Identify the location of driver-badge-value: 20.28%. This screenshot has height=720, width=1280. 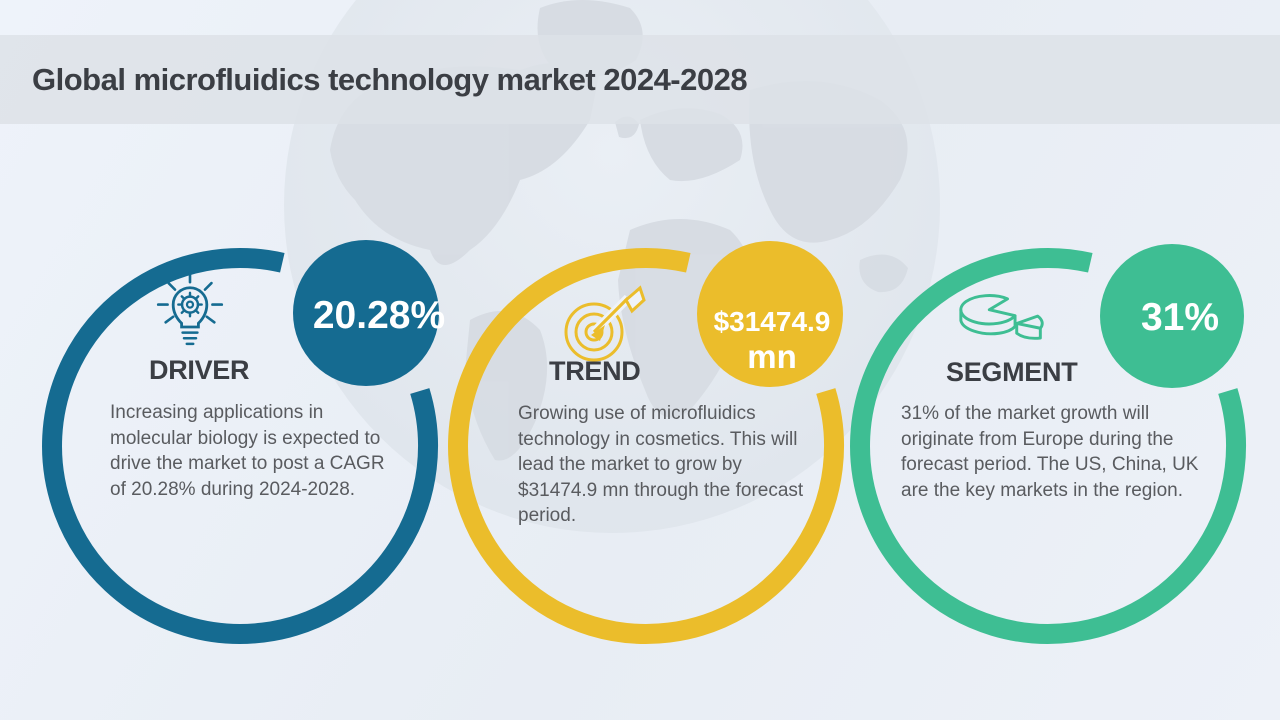
(379, 315).